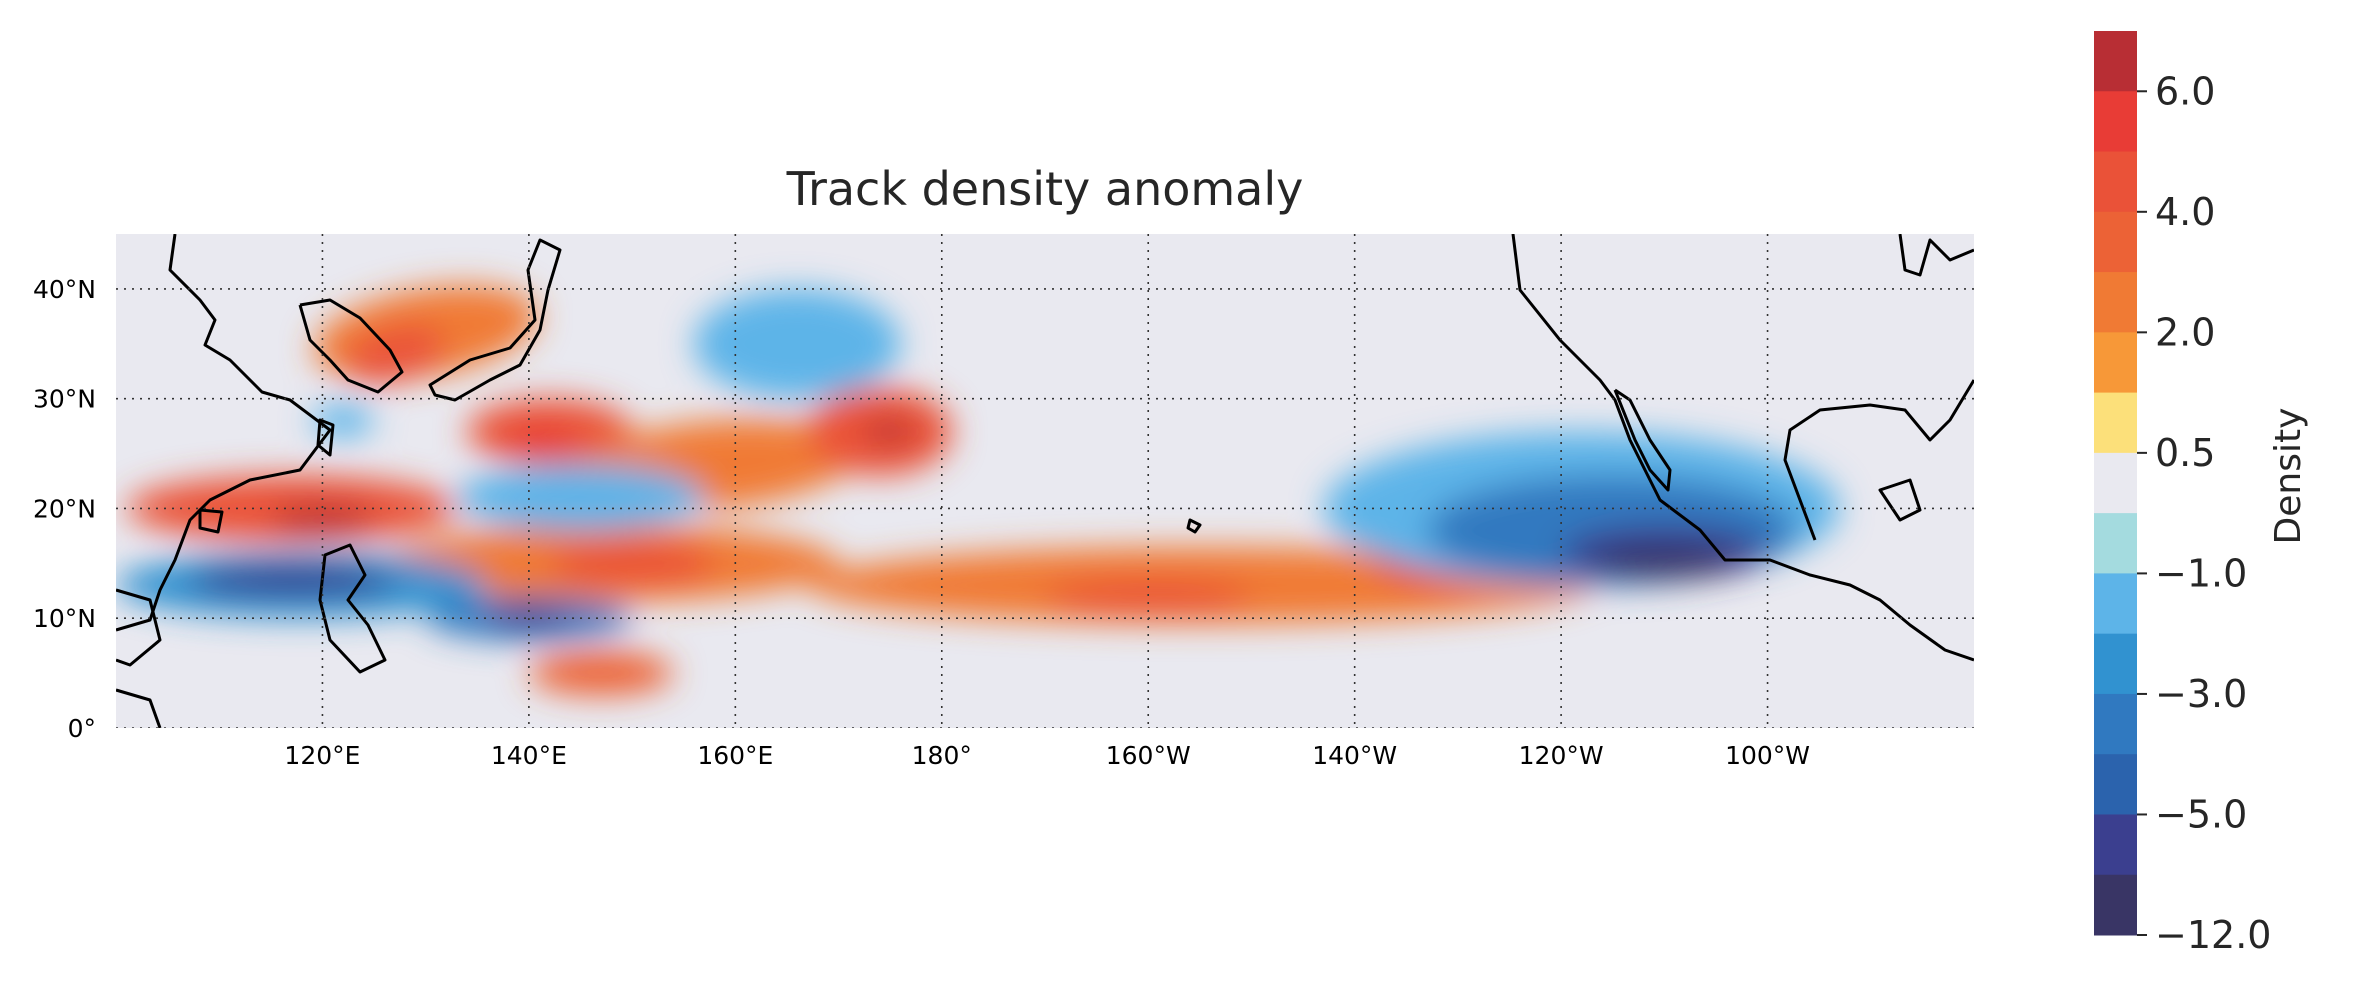  What do you see at coordinates (495, 320) in the screenshot?
I see `japan-coast` at bounding box center [495, 320].